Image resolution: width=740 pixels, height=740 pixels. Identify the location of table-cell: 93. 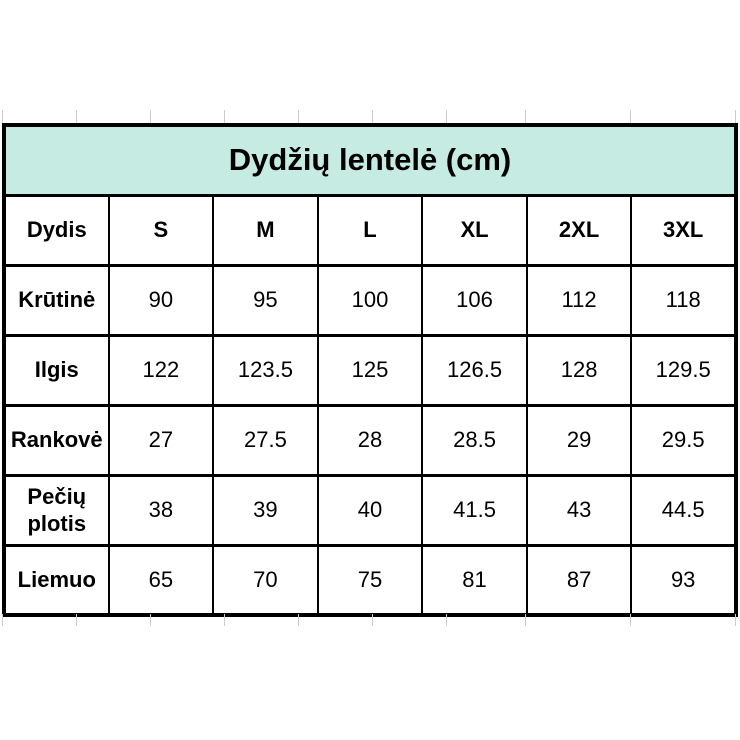
(683, 580).